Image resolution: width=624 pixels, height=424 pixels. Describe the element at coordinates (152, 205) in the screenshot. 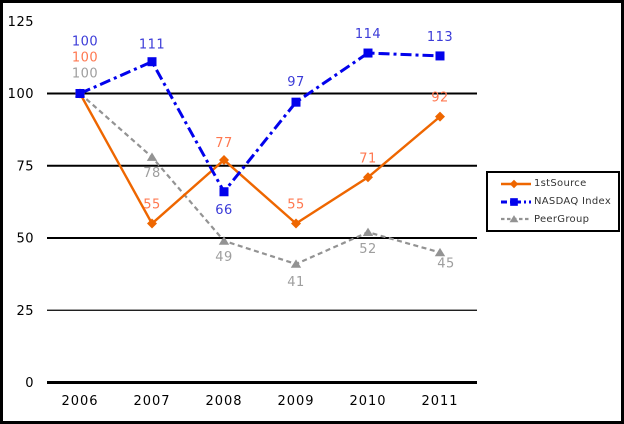

I see `data-label-1stsource-2007: 55` at that location.